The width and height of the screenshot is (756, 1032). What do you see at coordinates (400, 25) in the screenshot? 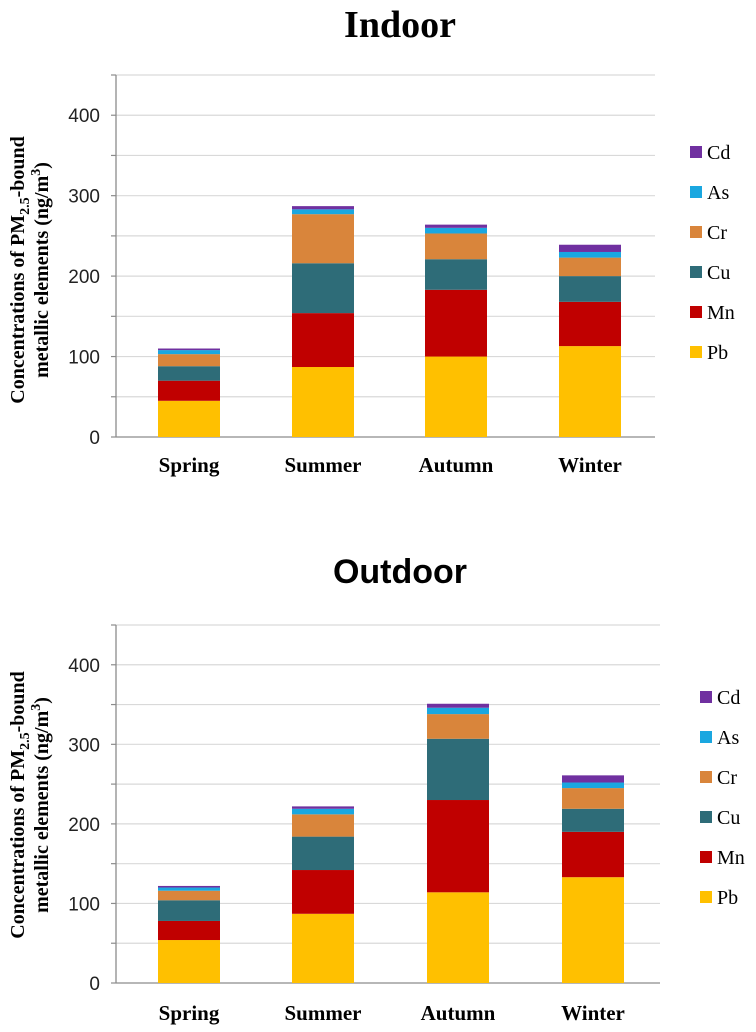
I see `chart-title: Indoor` at bounding box center [400, 25].